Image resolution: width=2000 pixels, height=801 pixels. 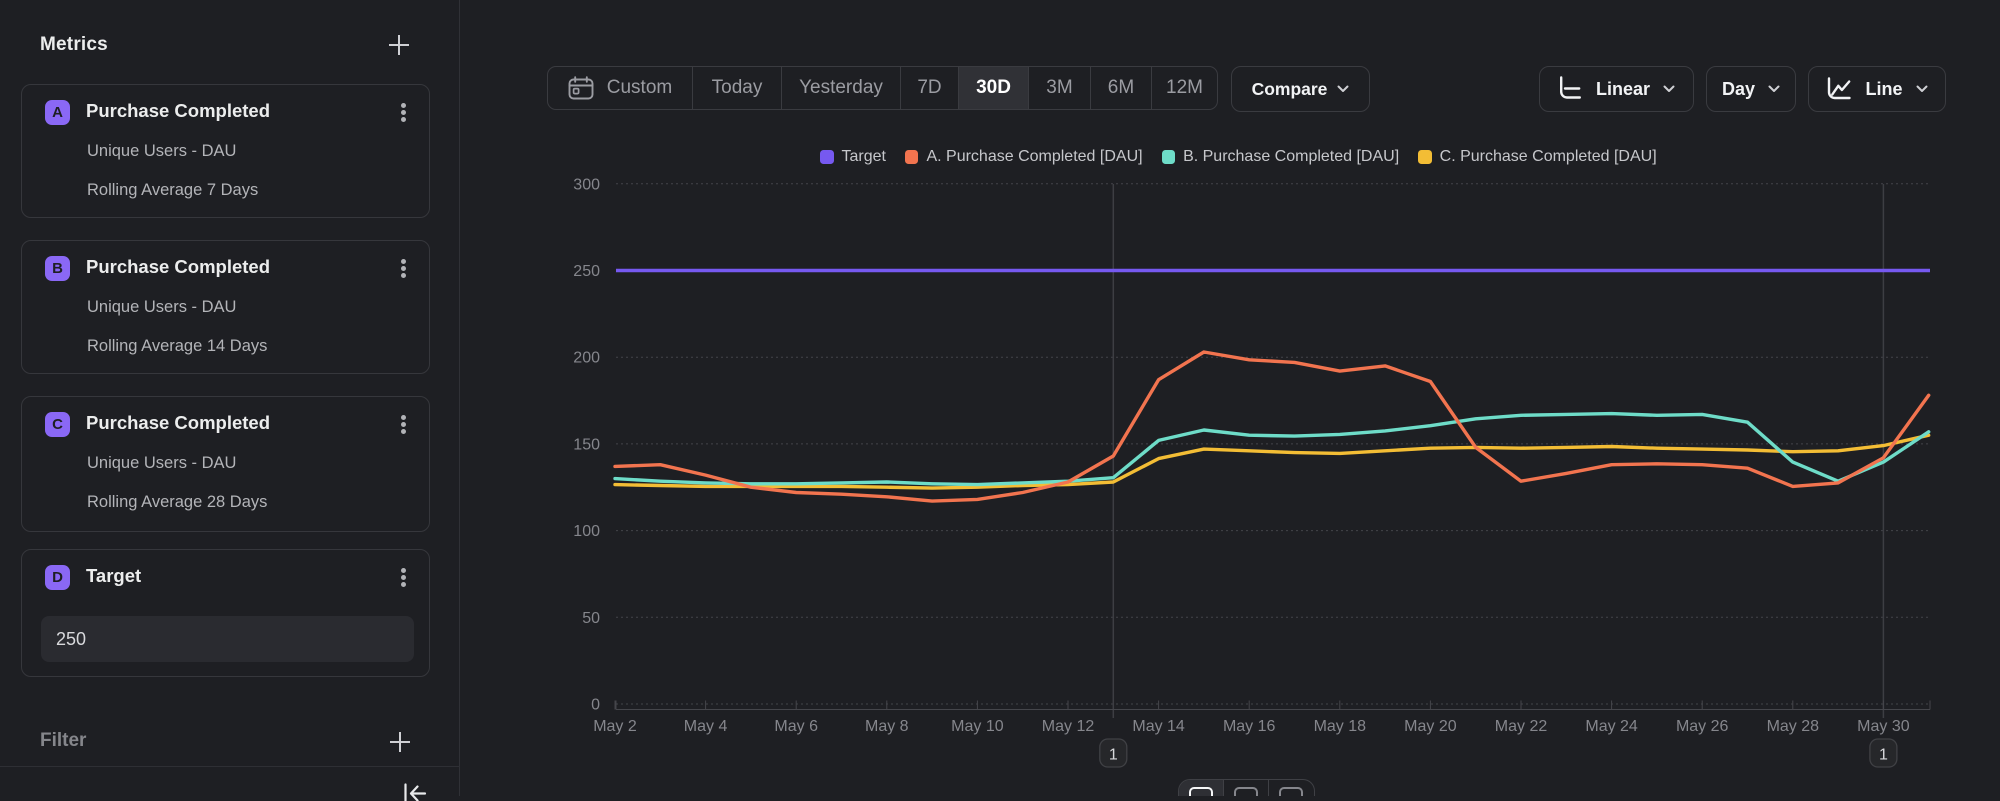 What do you see at coordinates (615, 726) in the screenshot?
I see `svg-text: May 2` at bounding box center [615, 726].